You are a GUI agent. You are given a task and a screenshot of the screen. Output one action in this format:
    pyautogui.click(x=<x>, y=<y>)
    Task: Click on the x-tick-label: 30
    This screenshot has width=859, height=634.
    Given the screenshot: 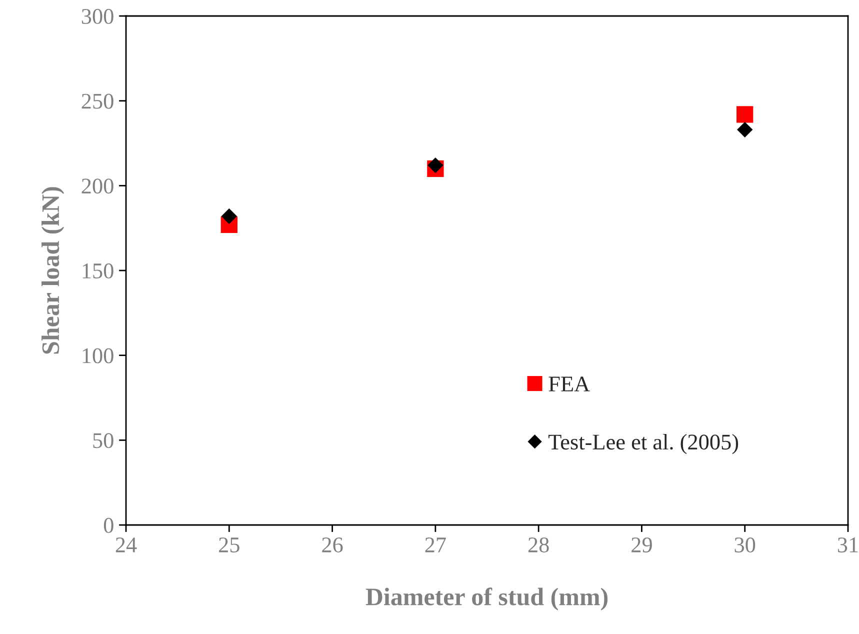 What is the action you would take?
    pyautogui.click(x=745, y=544)
    